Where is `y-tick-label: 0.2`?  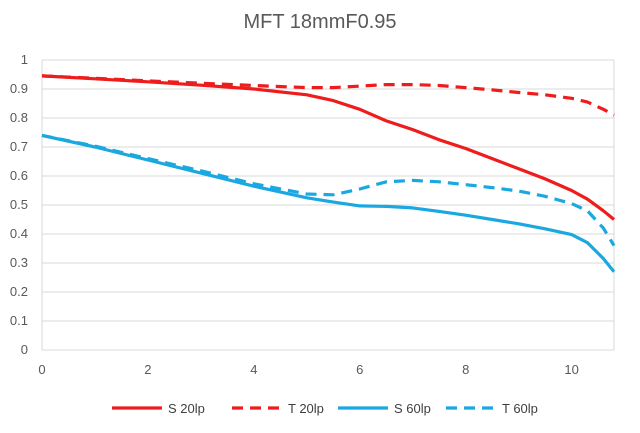
y-tick-label: 0.2 is located at coordinates (19, 291).